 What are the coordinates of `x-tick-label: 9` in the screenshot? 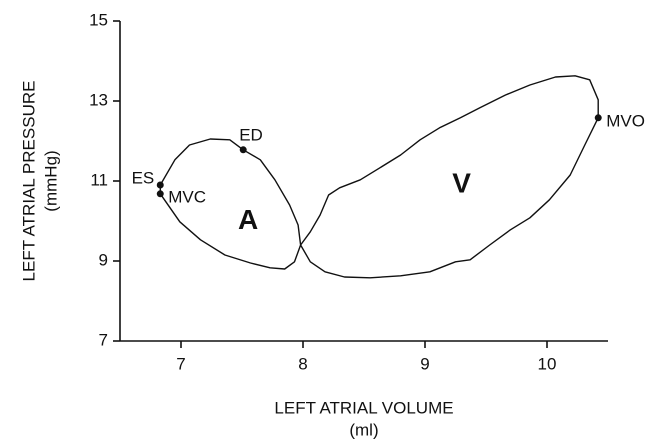 It's located at (424, 363).